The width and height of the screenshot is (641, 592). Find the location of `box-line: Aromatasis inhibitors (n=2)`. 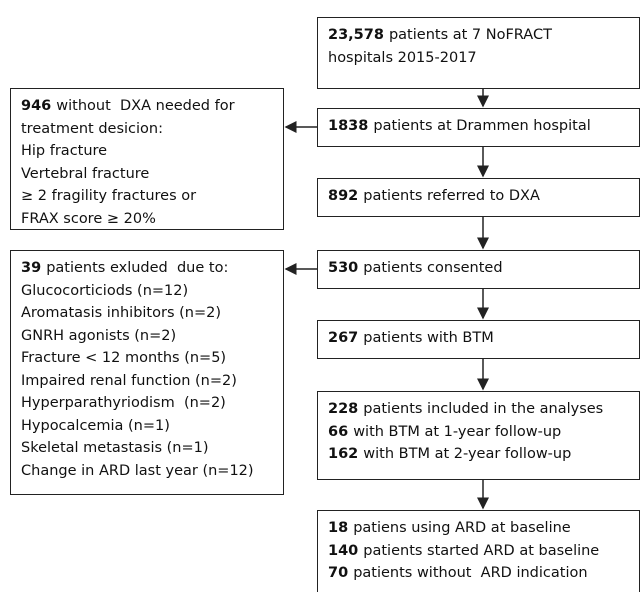

box-line: Aromatasis inhibitors (n=2) is located at coordinates (152, 313).